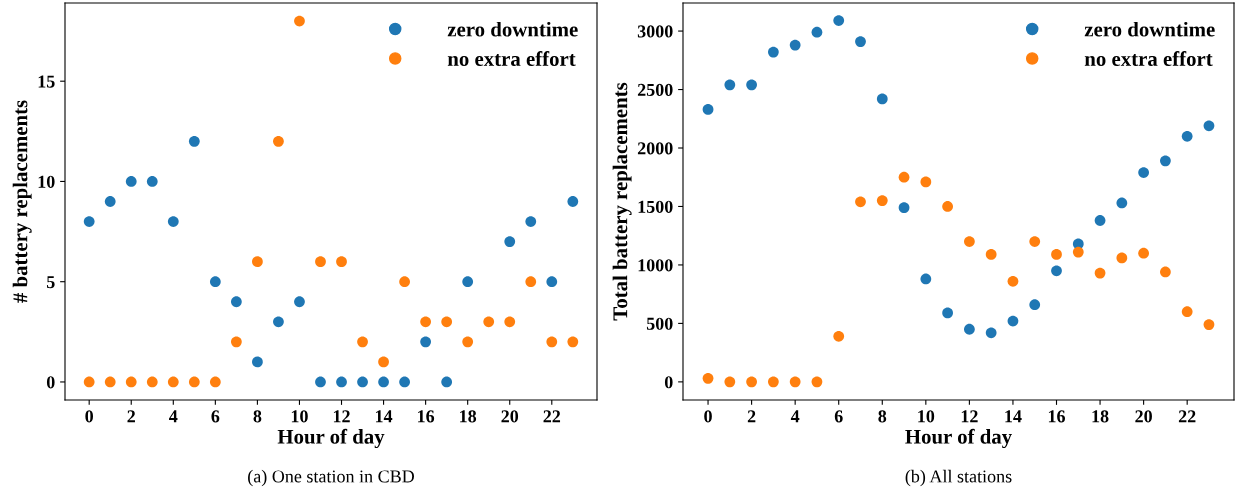  What do you see at coordinates (331, 478) in the screenshot?
I see `text: (a) One station in CBD` at bounding box center [331, 478].